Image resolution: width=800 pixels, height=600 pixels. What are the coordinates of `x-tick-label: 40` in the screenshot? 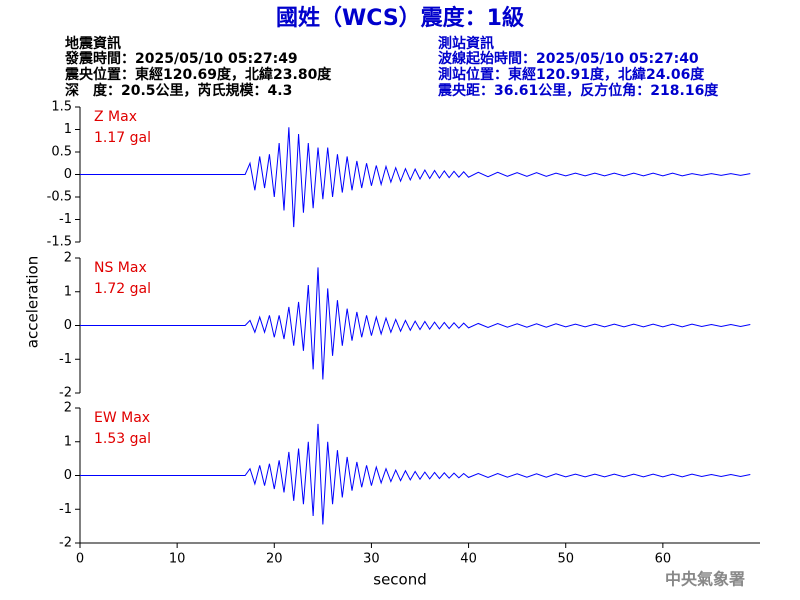 It's located at (468, 559).